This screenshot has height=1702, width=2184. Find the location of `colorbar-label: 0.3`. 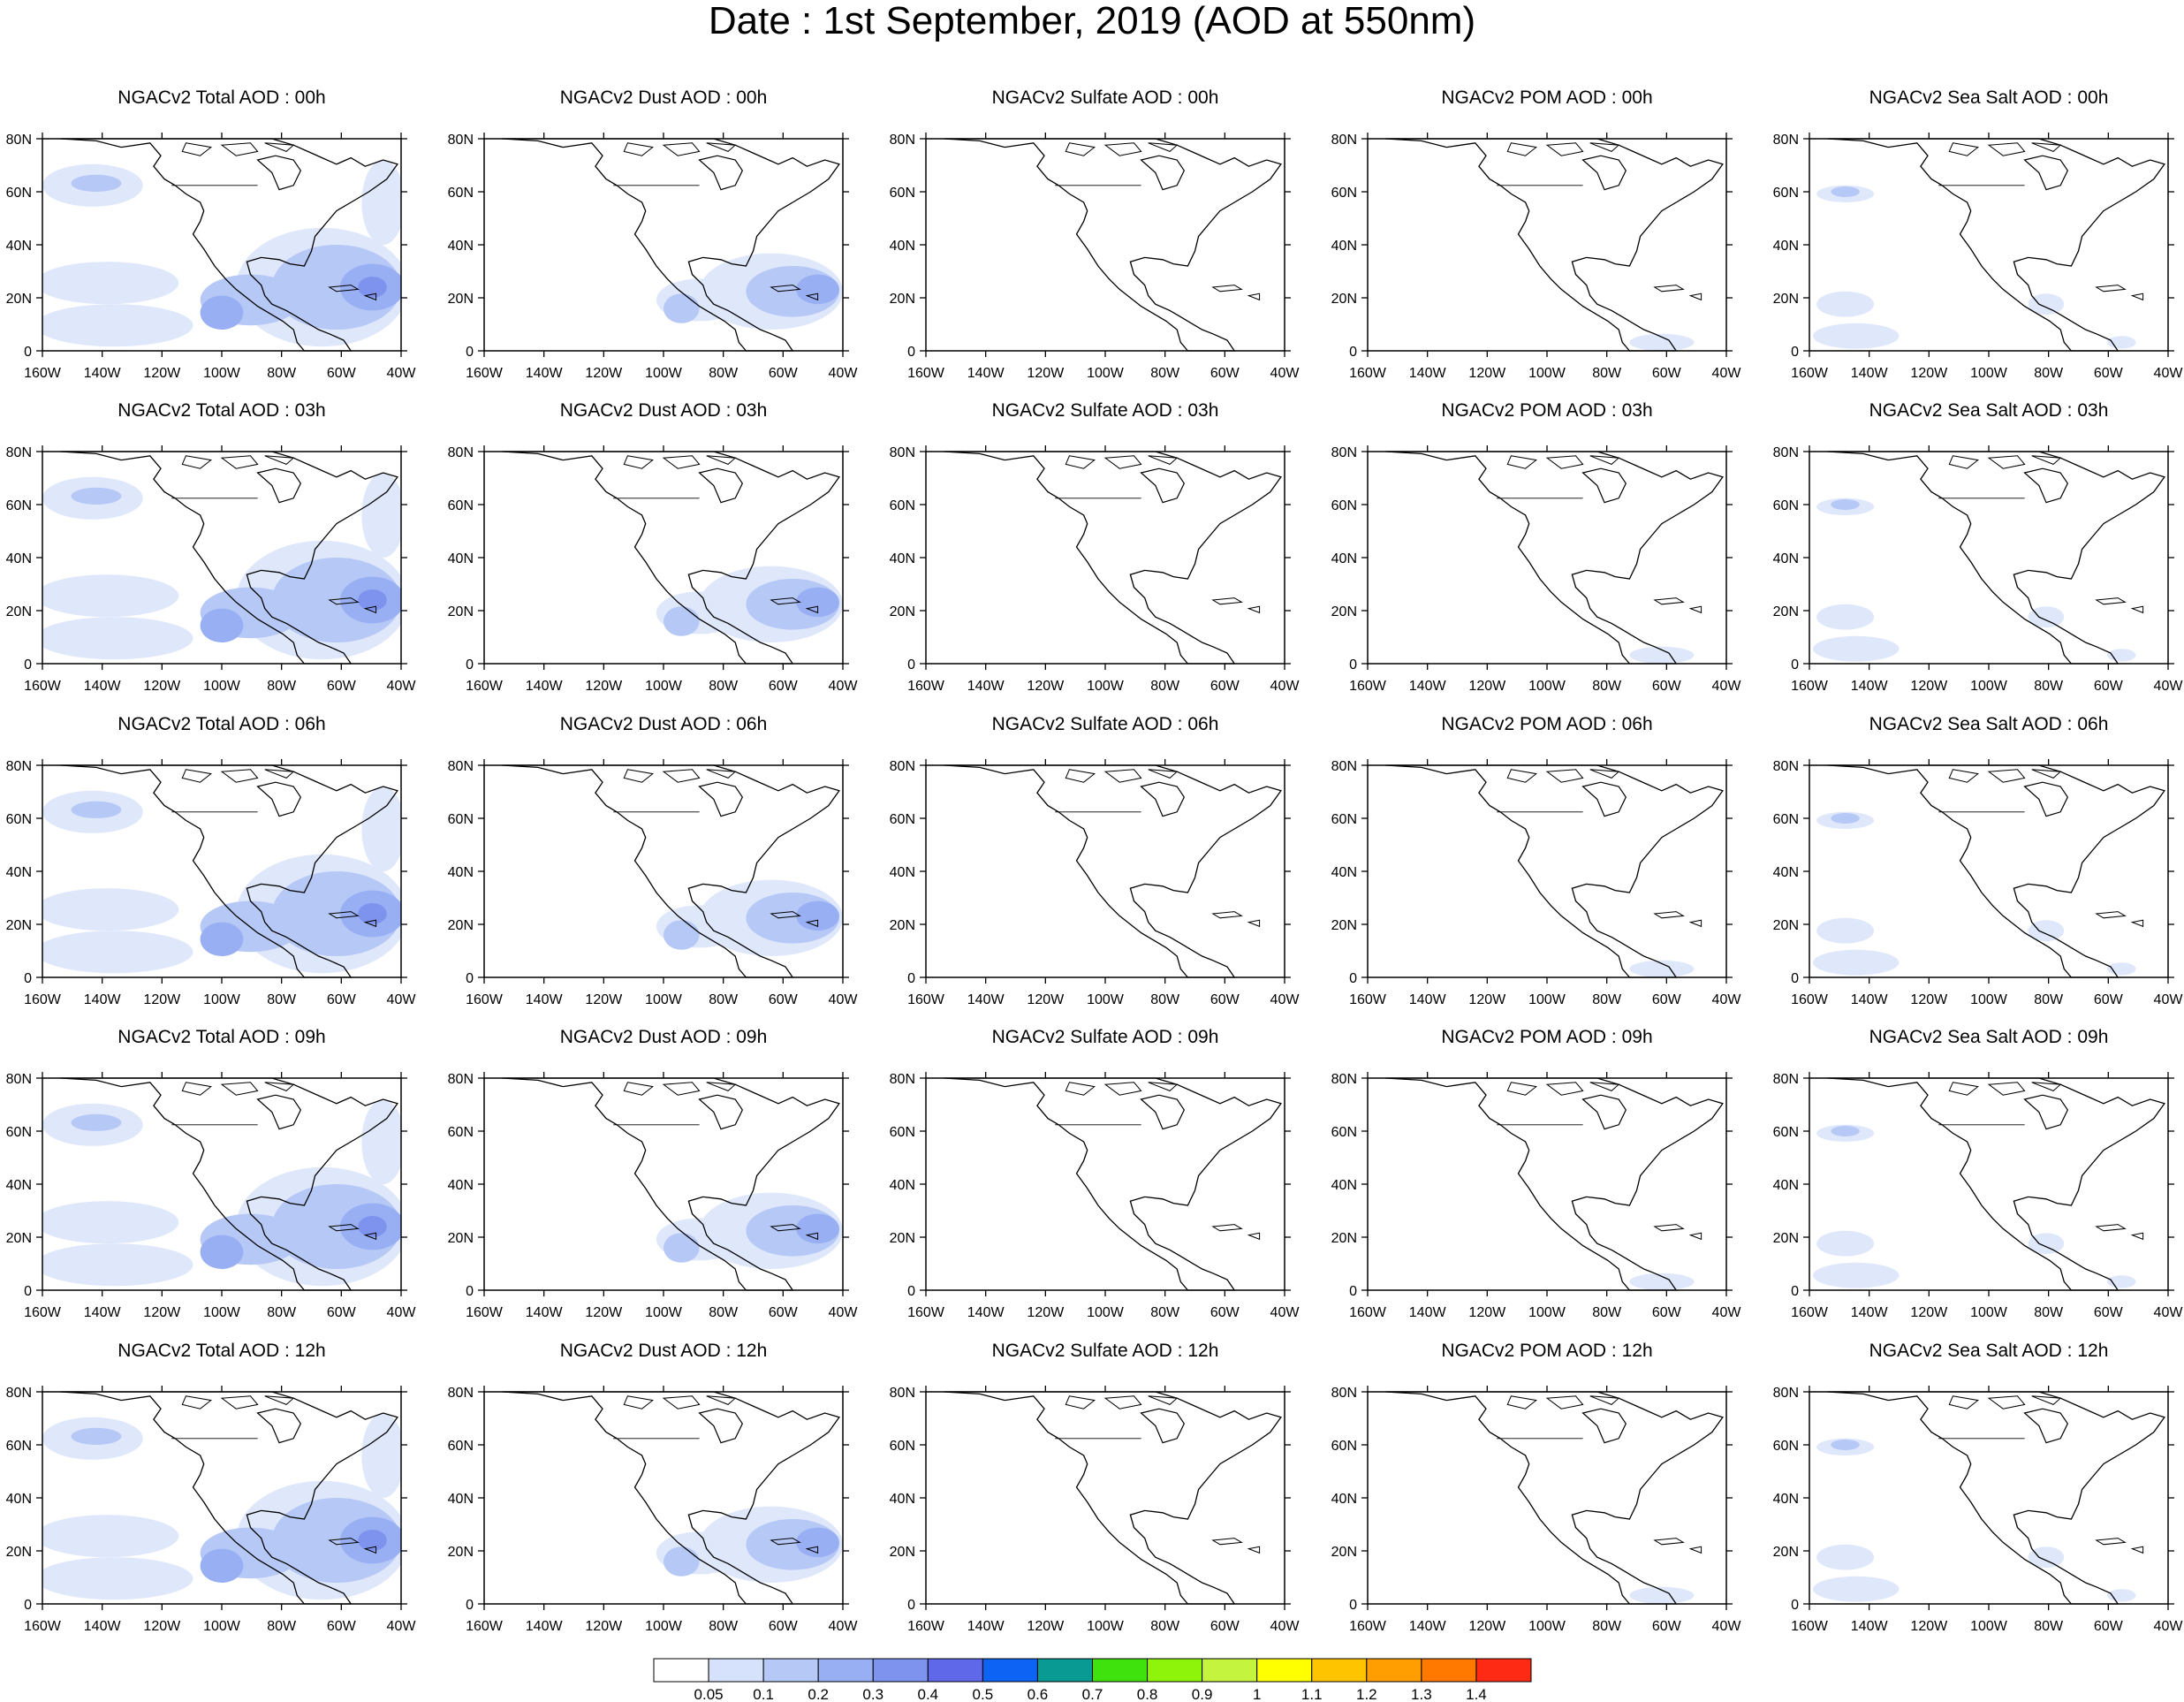

colorbar-label: 0.3 is located at coordinates (872, 1694).